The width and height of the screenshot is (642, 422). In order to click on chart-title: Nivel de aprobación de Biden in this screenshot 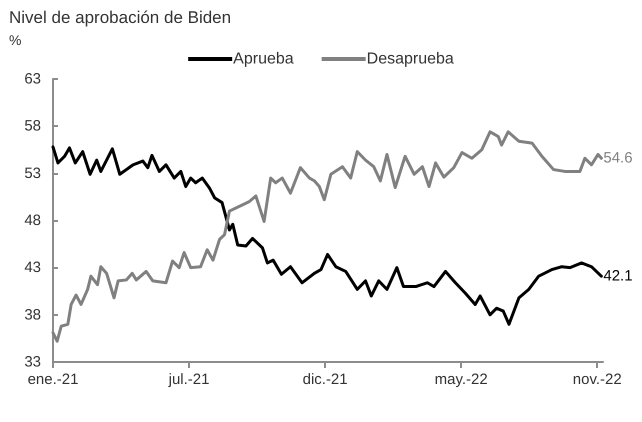, I will do `click(120, 17)`.